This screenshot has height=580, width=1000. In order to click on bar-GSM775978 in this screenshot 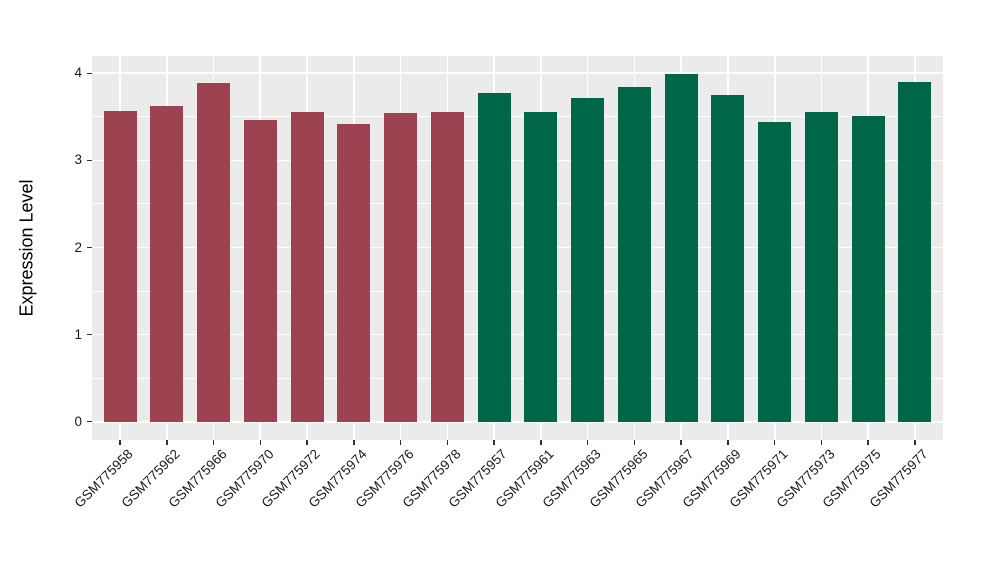, I will do `click(447, 267)`.